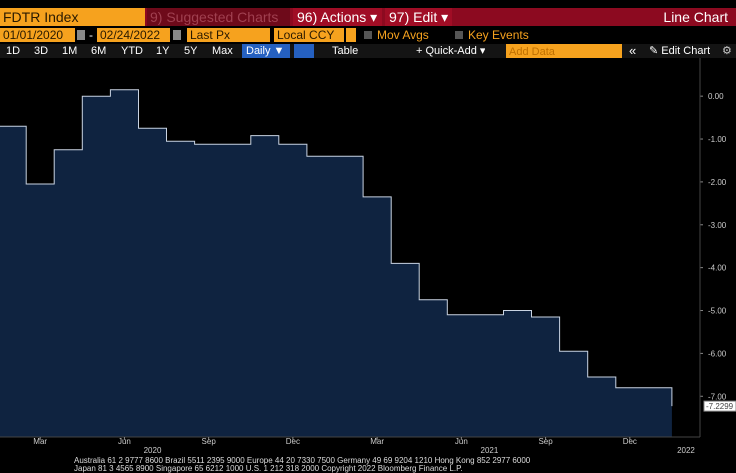 The width and height of the screenshot is (736, 473). Describe the element at coordinates (153, 450) in the screenshot. I see `year-label: 2020` at that location.